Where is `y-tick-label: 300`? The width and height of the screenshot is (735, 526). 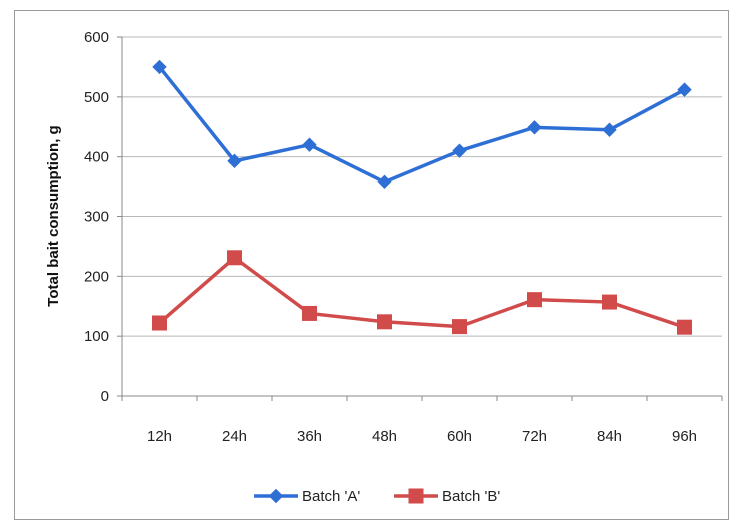
y-tick-label: 300 is located at coordinates (96, 217).